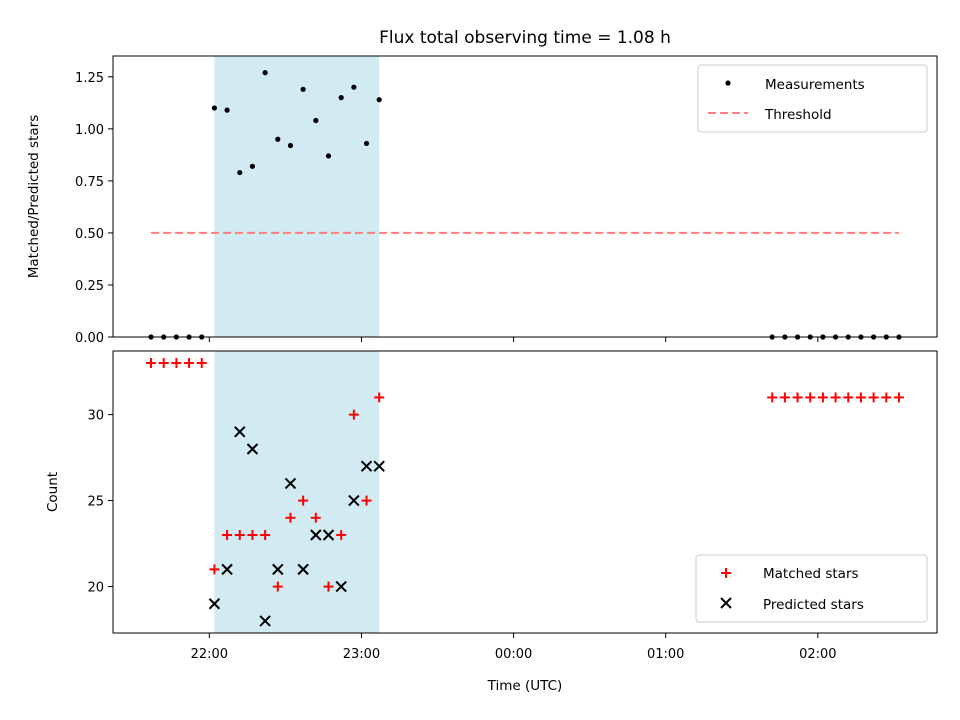 This screenshot has width=960, height=720. What do you see at coordinates (53, 492) in the screenshot?
I see `bottom-y-axis-label: Count` at bounding box center [53, 492].